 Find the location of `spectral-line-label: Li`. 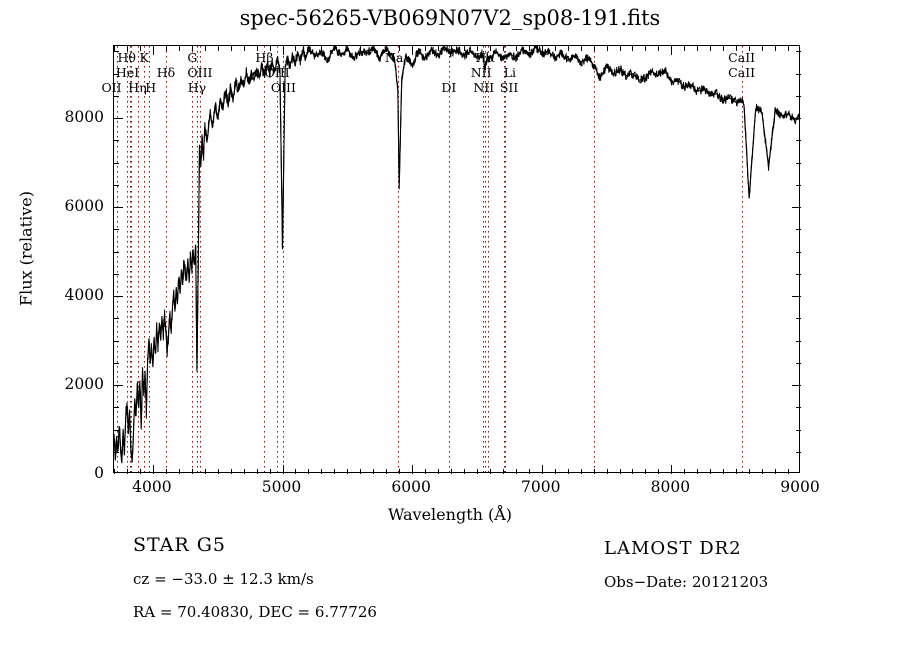

spectral-line-label: Li is located at coordinates (510, 72).